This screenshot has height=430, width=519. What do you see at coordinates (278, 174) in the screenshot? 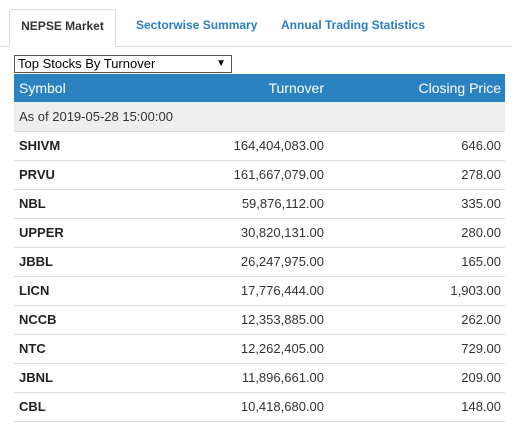
I see `turnover-cell: 161,667,079.00` at bounding box center [278, 174].